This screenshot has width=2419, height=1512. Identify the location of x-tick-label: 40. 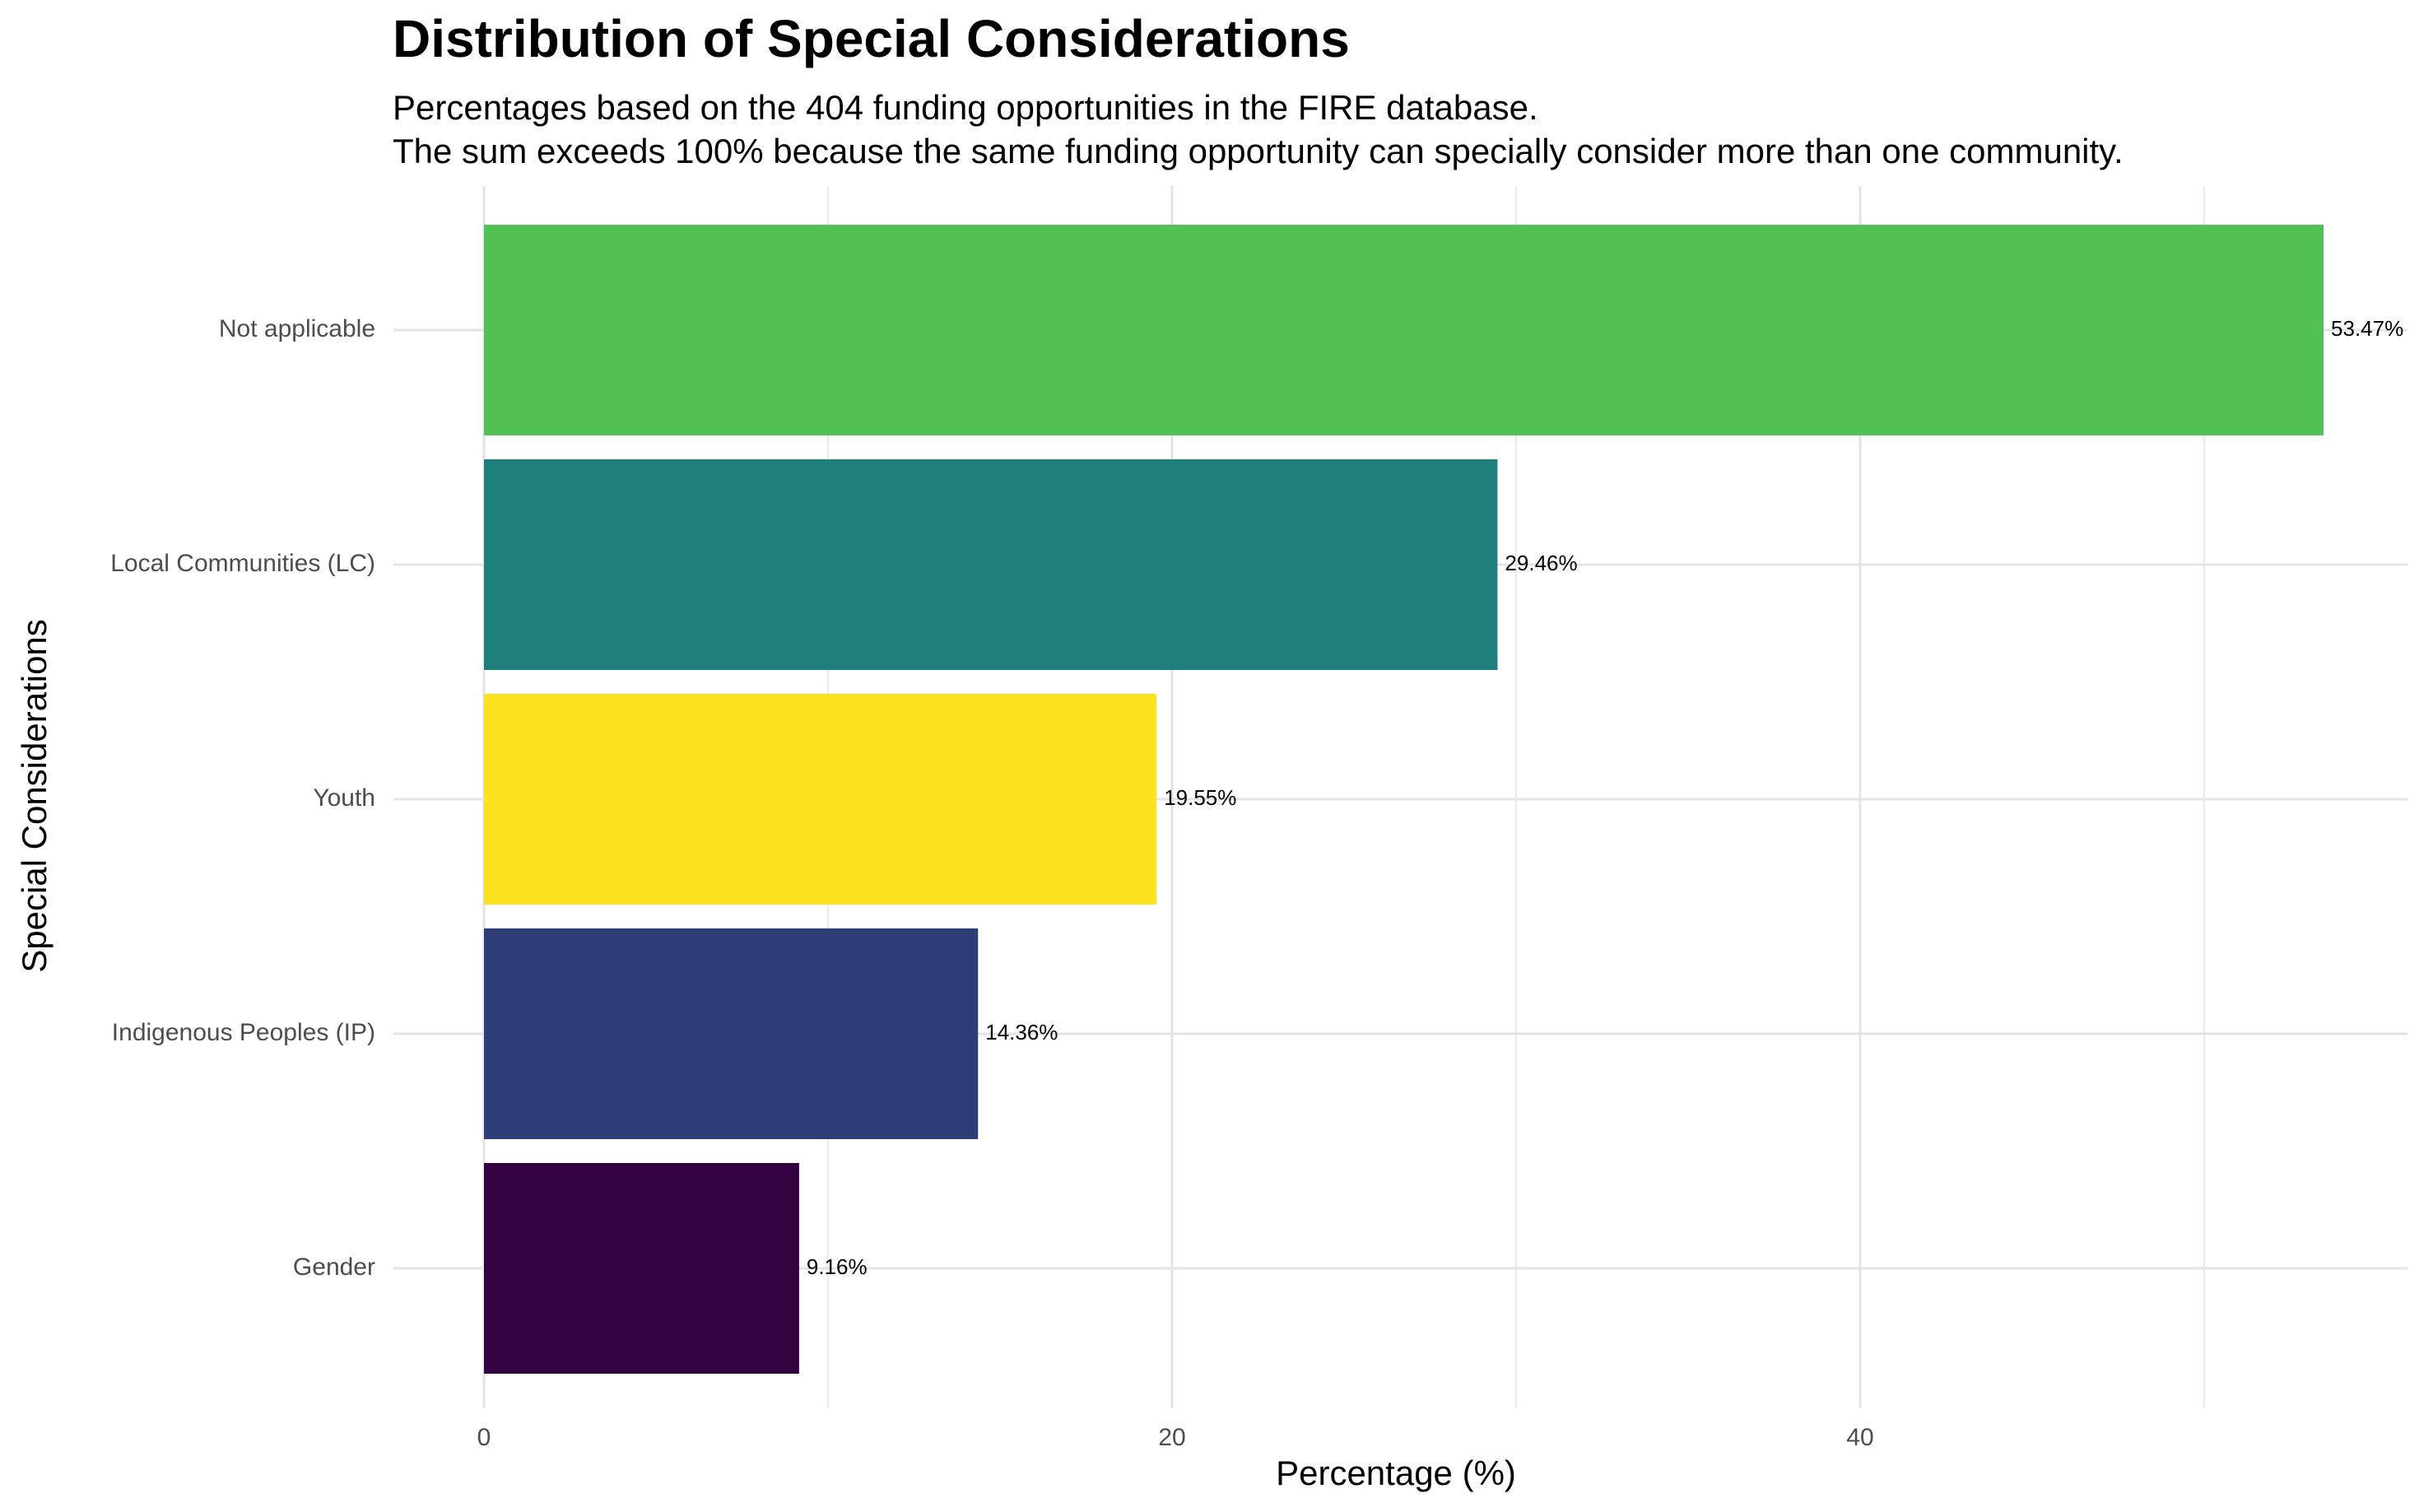
(1860, 1437).